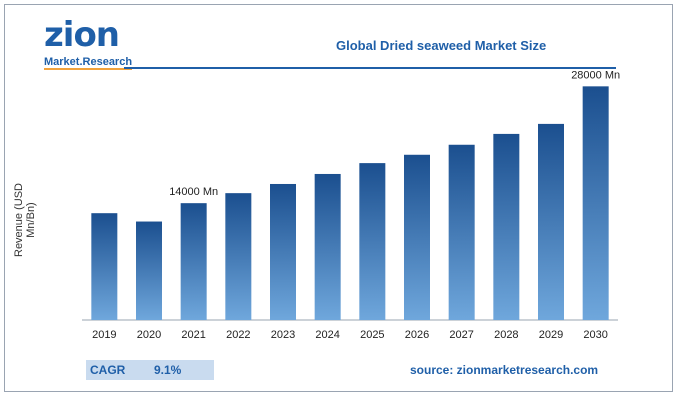  I want to click on bar-2022, so click(238, 256).